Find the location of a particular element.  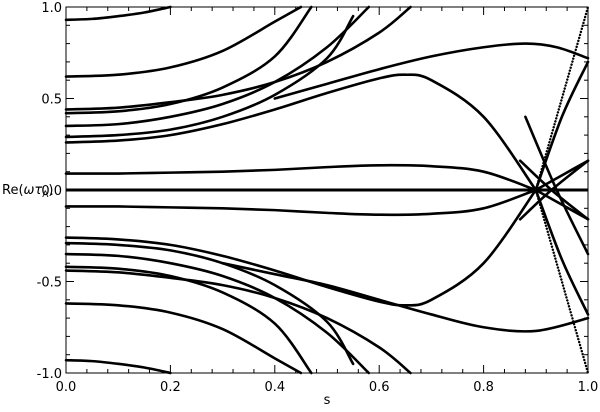

y-axis-title: Re(ωτA) is located at coordinates (28, 191).